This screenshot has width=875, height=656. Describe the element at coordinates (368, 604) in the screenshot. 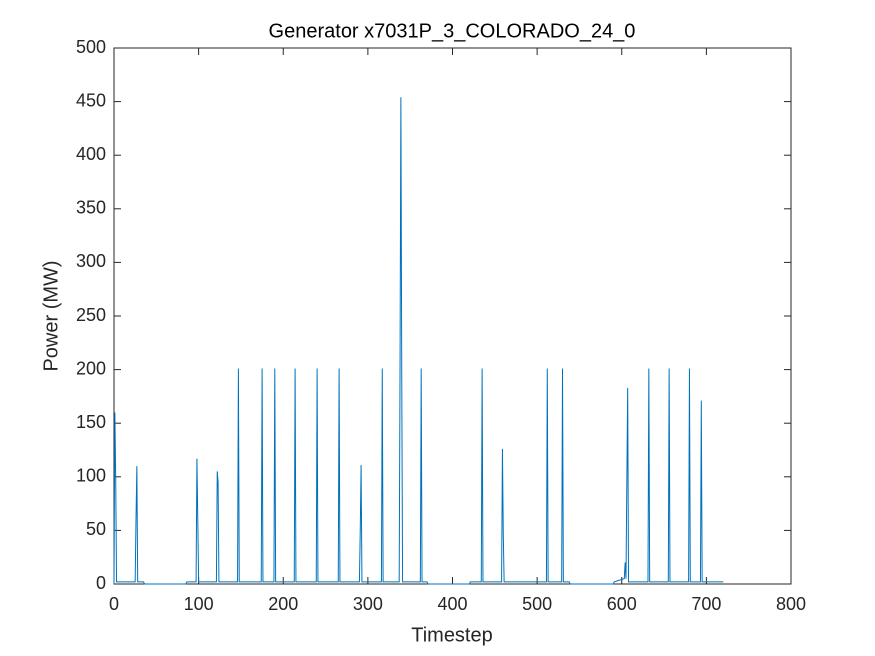

I see `x-tick-label: 300` at that location.